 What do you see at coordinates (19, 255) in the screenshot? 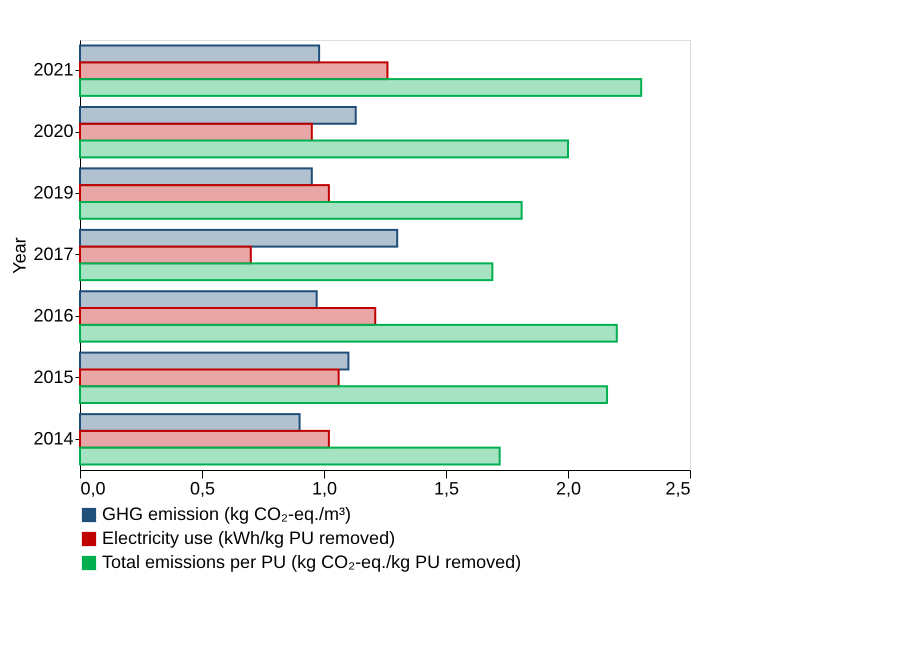
I see `y-axis-title: Year` at bounding box center [19, 255].